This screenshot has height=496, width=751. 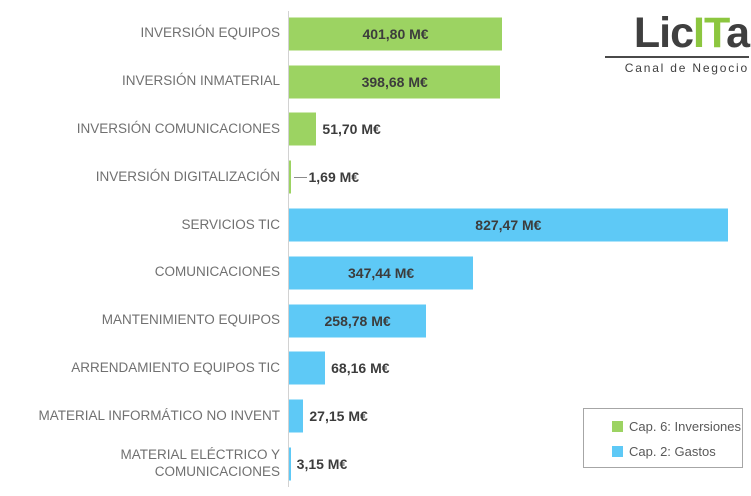 What do you see at coordinates (200, 81) in the screenshot?
I see `category-label: INVERSIÓN INMATERIAL` at bounding box center [200, 81].